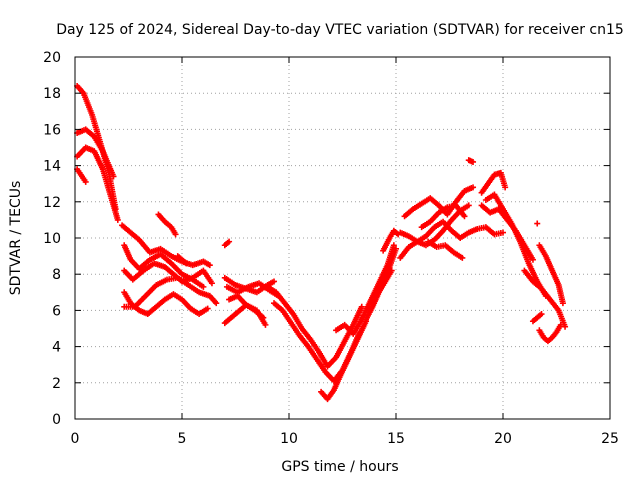 This screenshot has height=480, width=640. What do you see at coordinates (610, 439) in the screenshot?
I see `x-tick-label: 25` at bounding box center [610, 439].